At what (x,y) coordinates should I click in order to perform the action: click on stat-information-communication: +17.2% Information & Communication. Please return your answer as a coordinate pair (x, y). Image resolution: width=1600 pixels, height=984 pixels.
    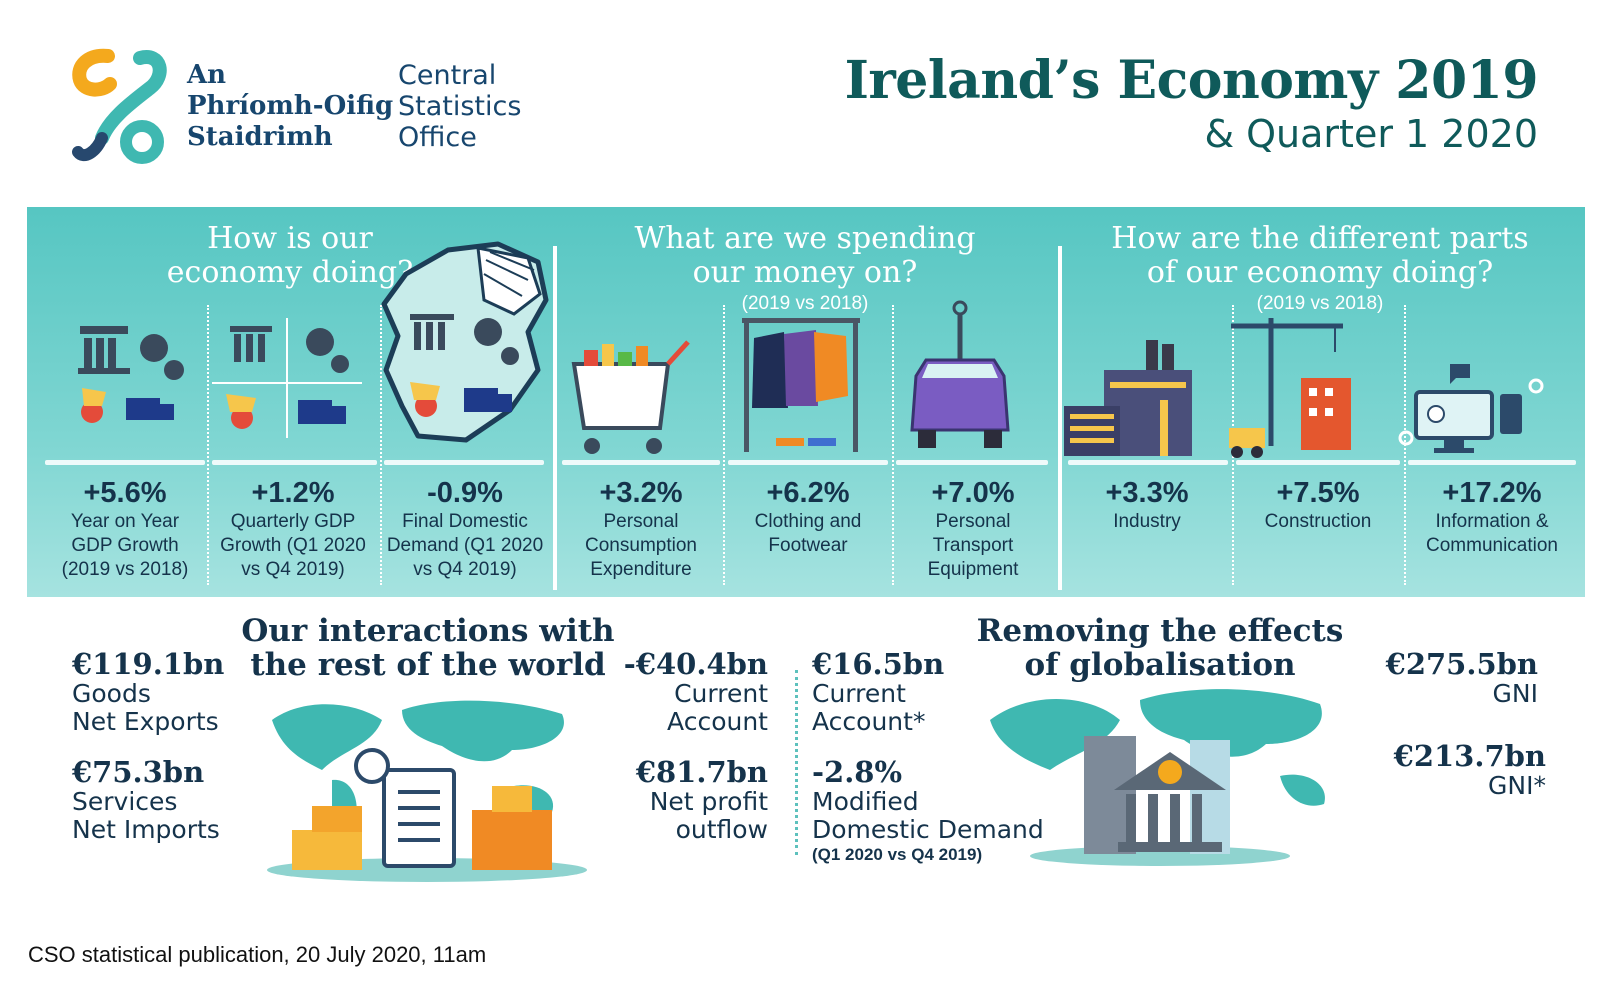
    Looking at the image, I should click on (1492, 517).